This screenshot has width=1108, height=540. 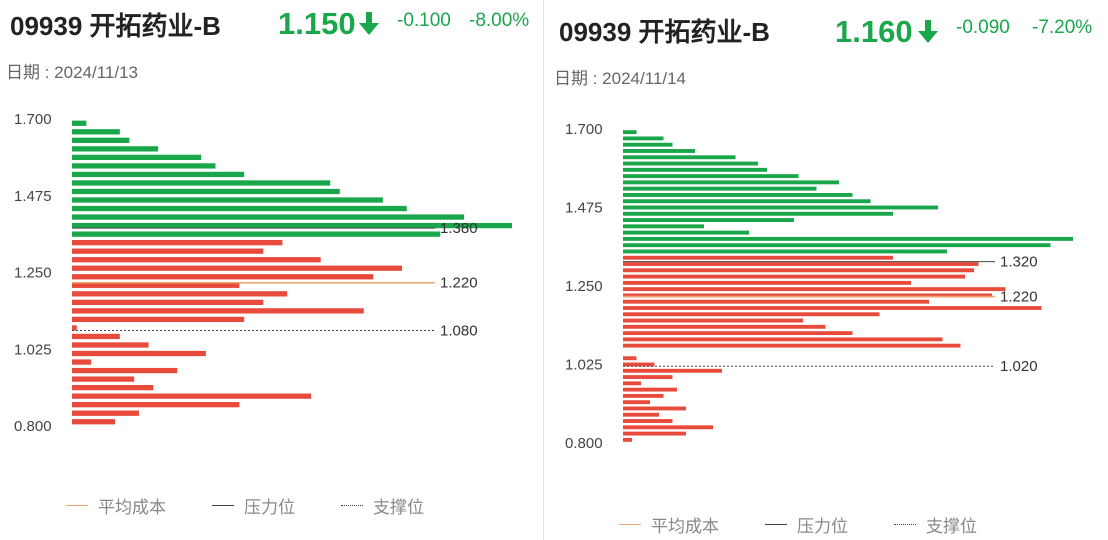 What do you see at coordinates (459, 283) in the screenshot?
I see `avg_cost-label: 1.220` at bounding box center [459, 283].